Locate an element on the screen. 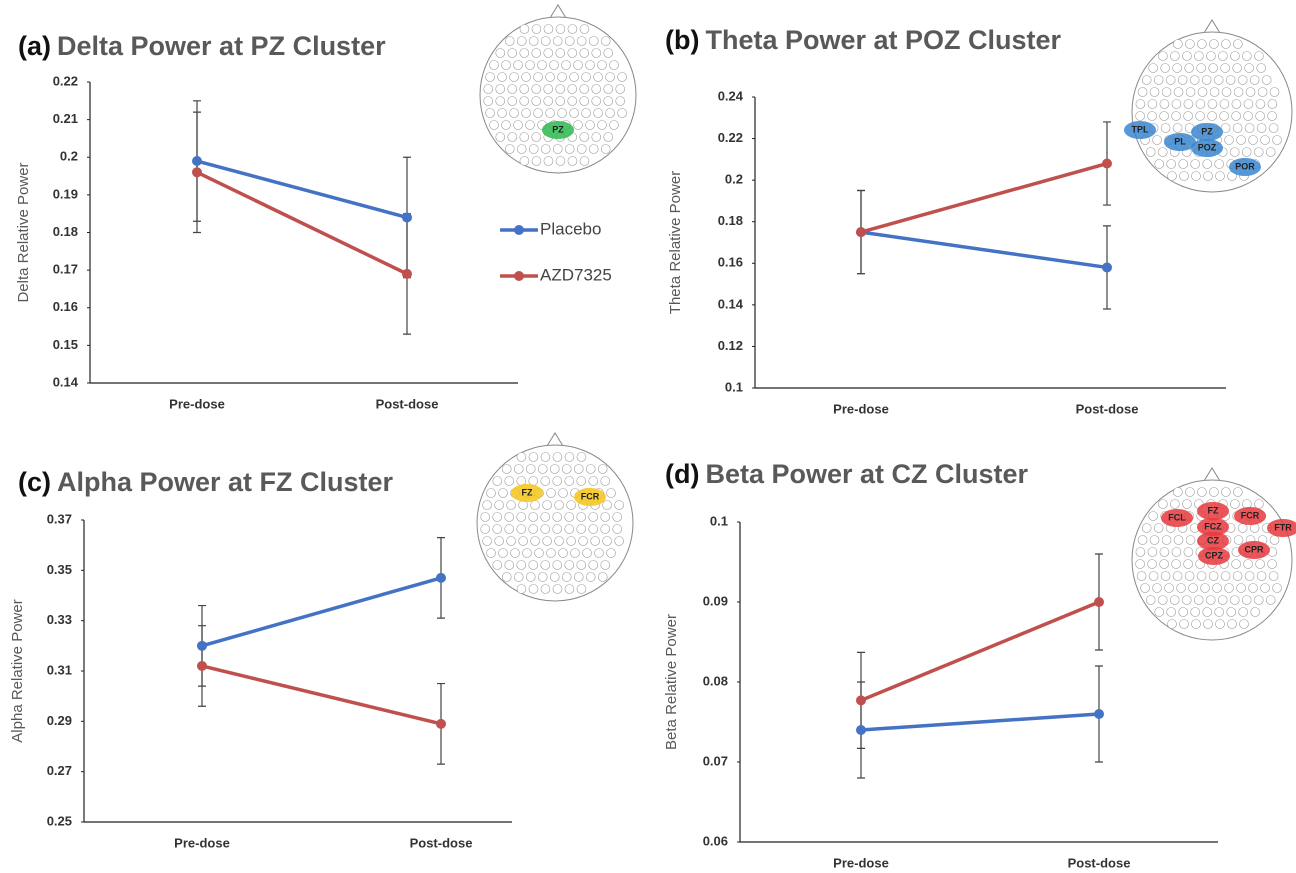 The image size is (1296, 873). panel-label: (a) is located at coordinates (34, 46).